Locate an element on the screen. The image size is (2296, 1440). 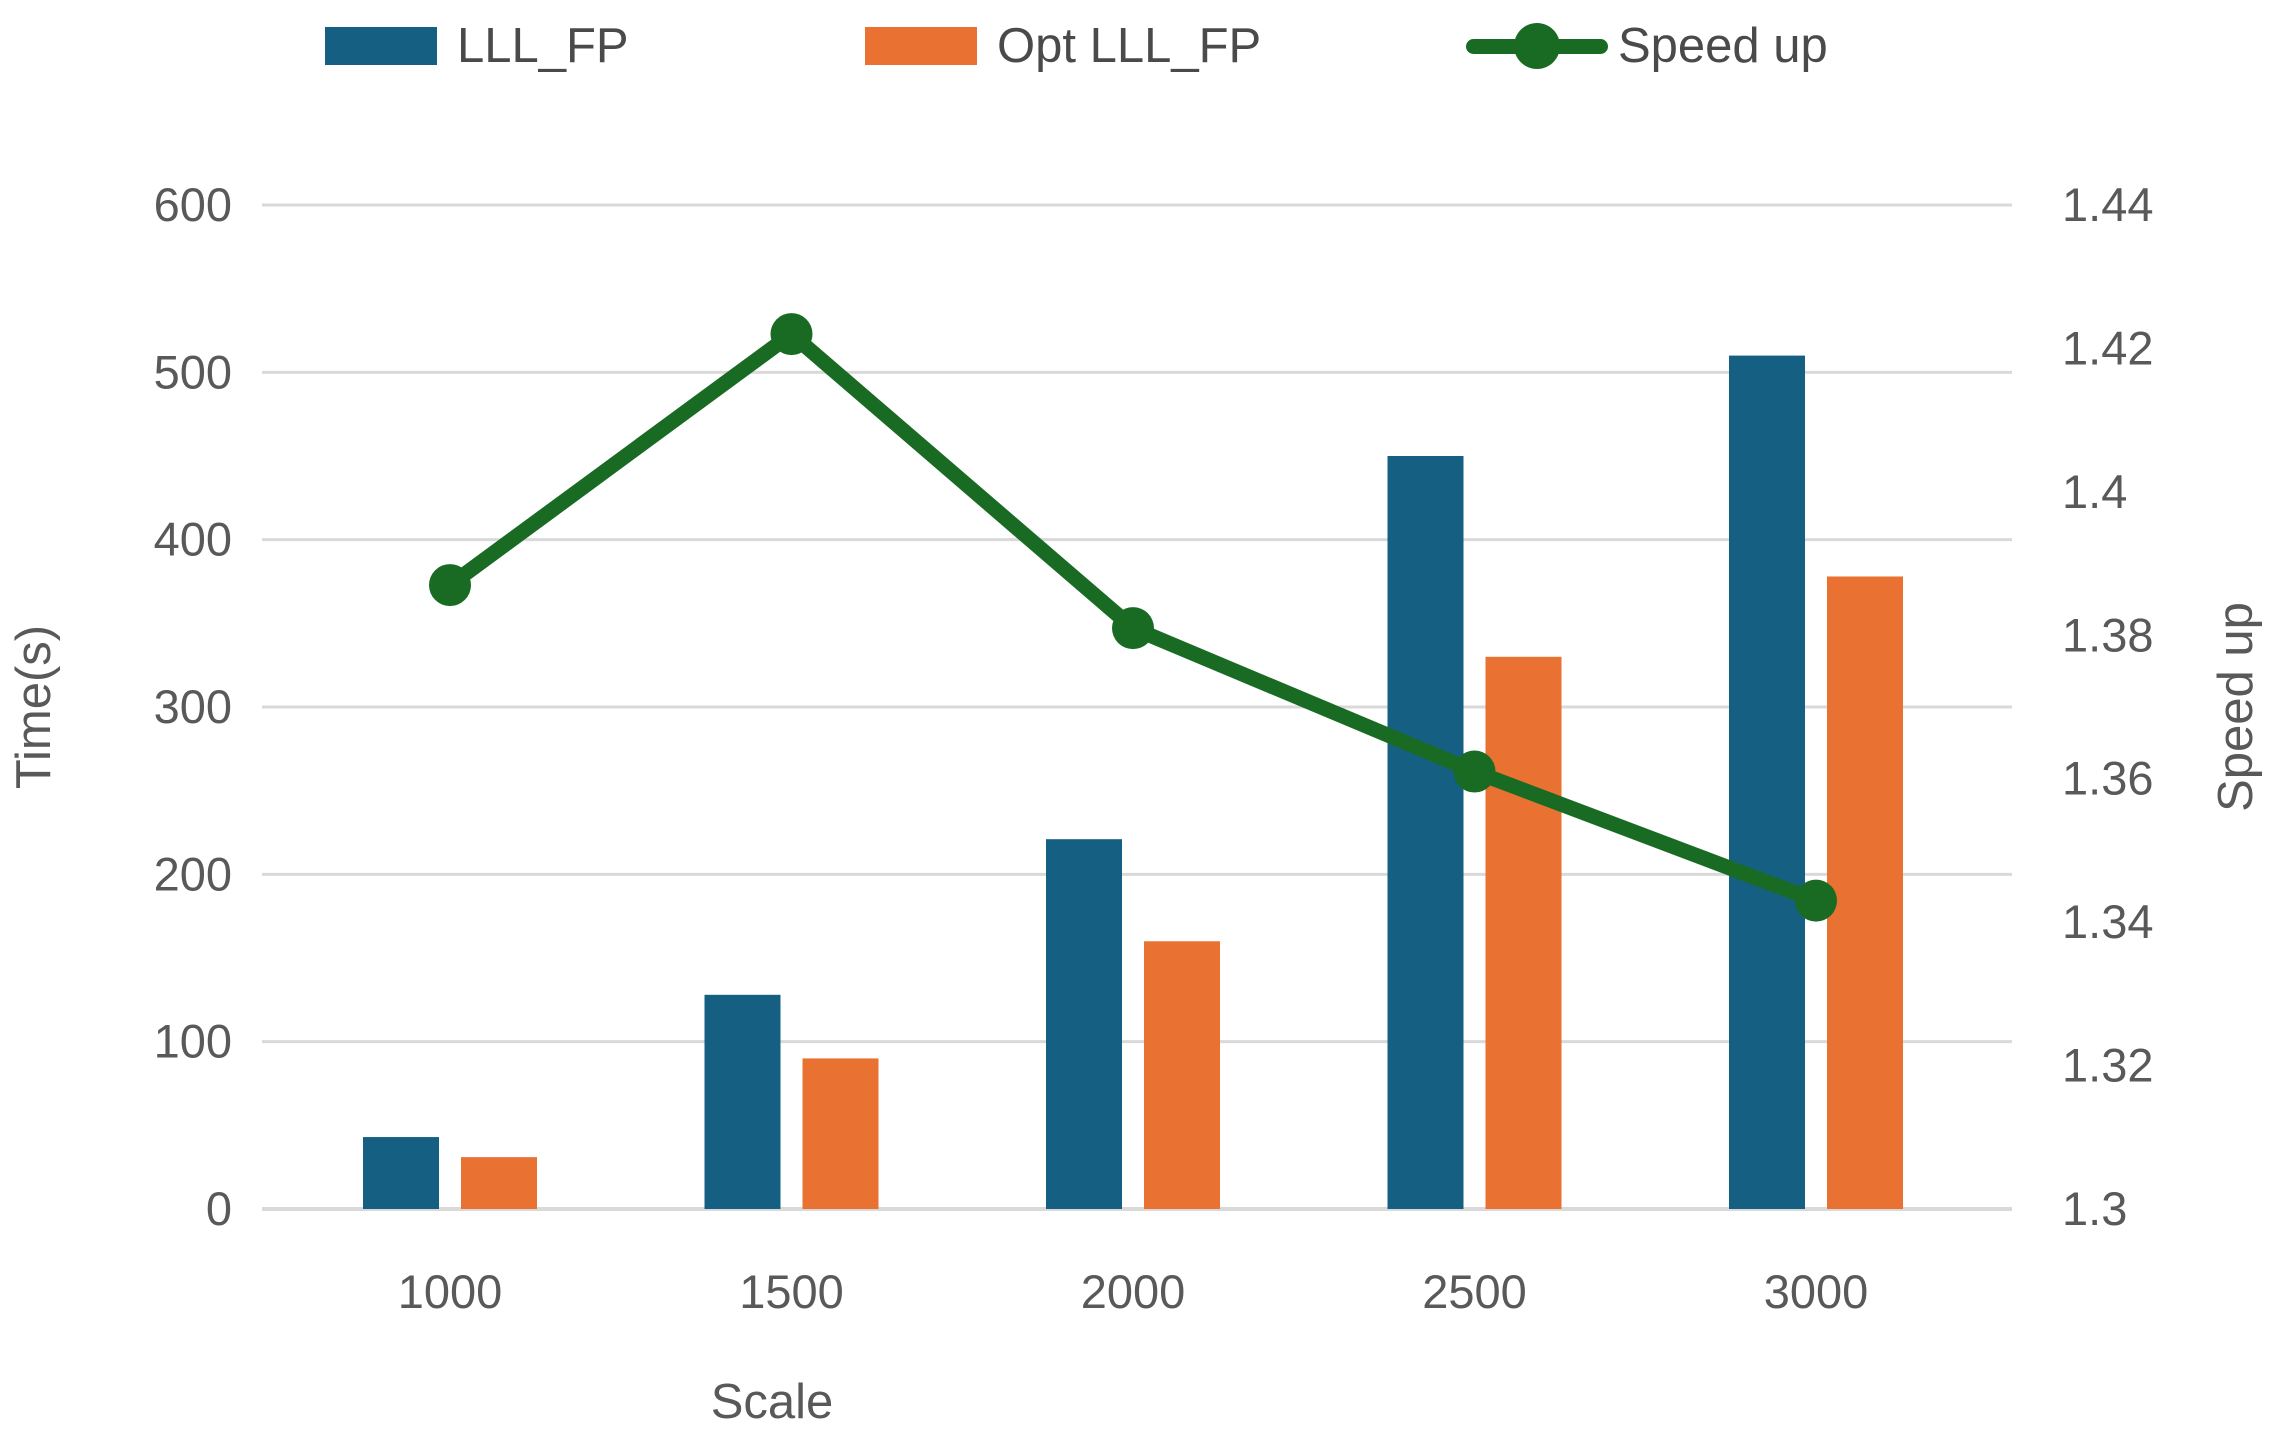
x-tick: 3000 is located at coordinates (1816, 1291).